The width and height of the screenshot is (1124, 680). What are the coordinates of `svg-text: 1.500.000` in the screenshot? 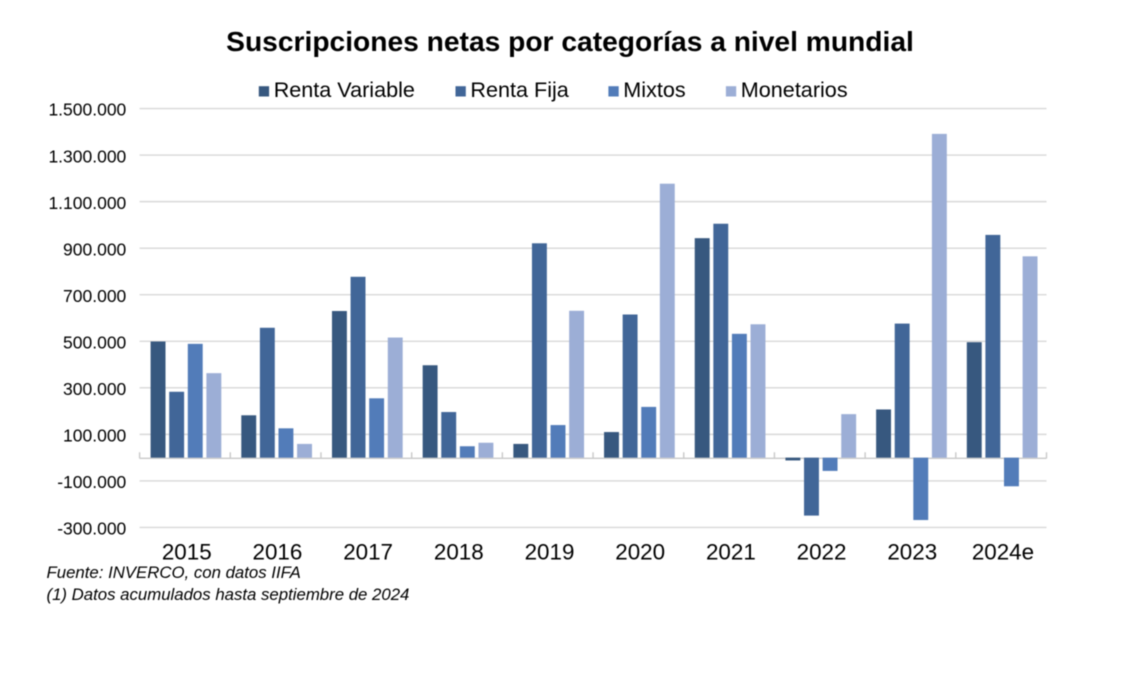 It's located at (87, 110).